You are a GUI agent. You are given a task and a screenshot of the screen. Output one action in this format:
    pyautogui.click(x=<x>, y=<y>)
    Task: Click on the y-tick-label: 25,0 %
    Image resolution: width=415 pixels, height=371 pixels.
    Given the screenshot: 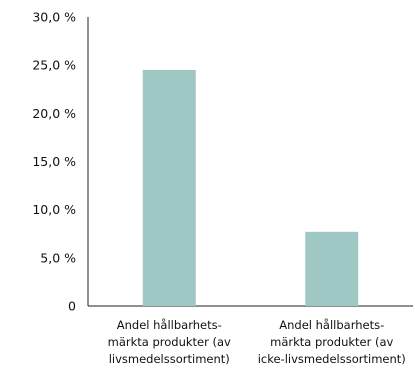 What is the action you would take?
    pyautogui.click(x=54, y=65)
    